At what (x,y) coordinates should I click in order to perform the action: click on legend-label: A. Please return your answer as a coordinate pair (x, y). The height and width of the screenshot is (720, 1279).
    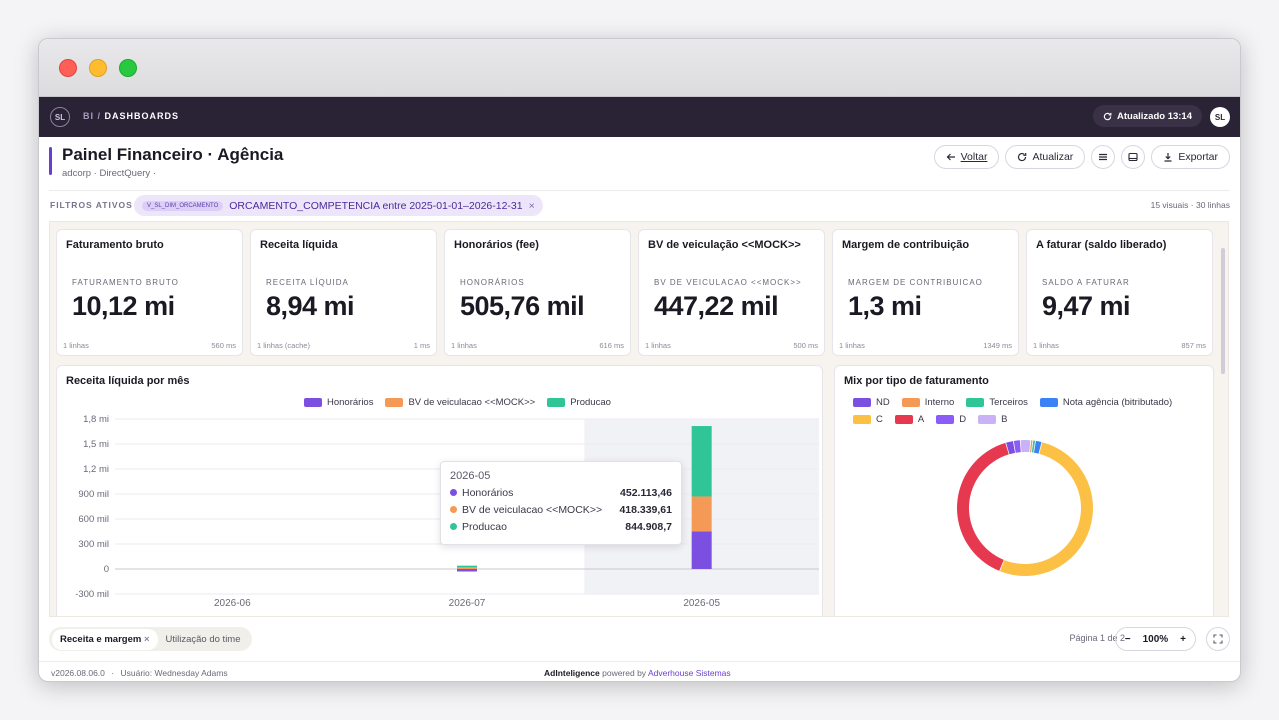
    Looking at the image, I should click on (921, 419).